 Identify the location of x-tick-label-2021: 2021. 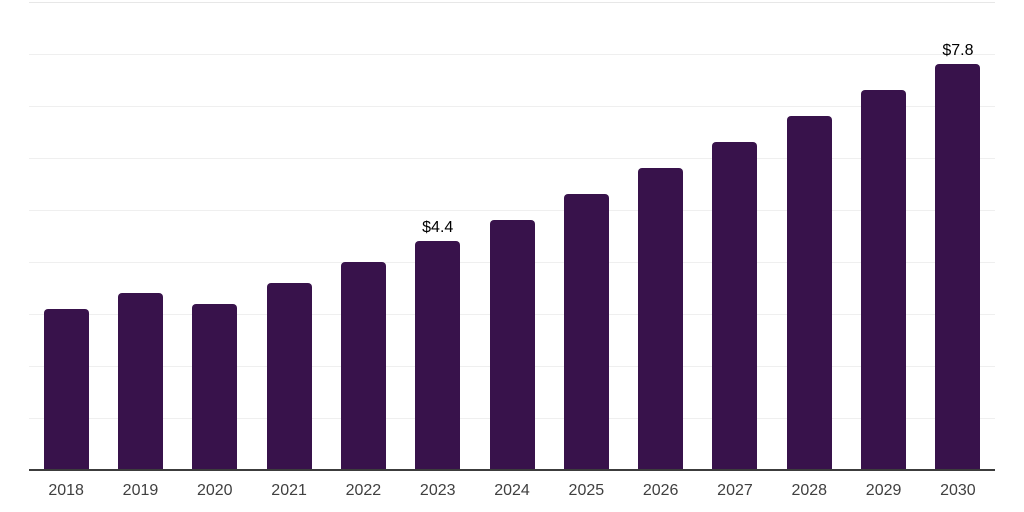
(289, 490).